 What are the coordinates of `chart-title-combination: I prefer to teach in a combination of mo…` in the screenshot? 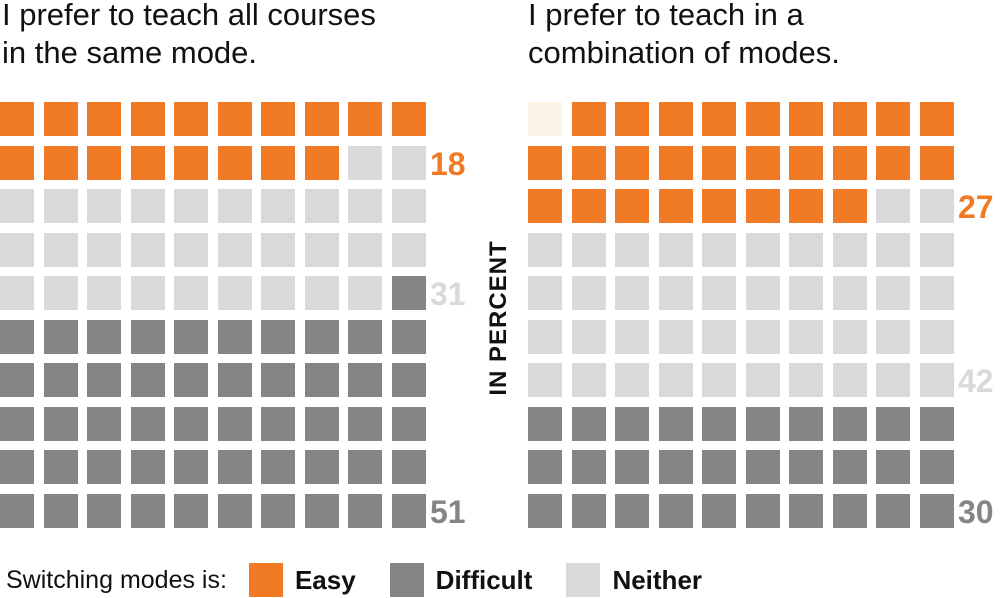 It's located at (684, 35).